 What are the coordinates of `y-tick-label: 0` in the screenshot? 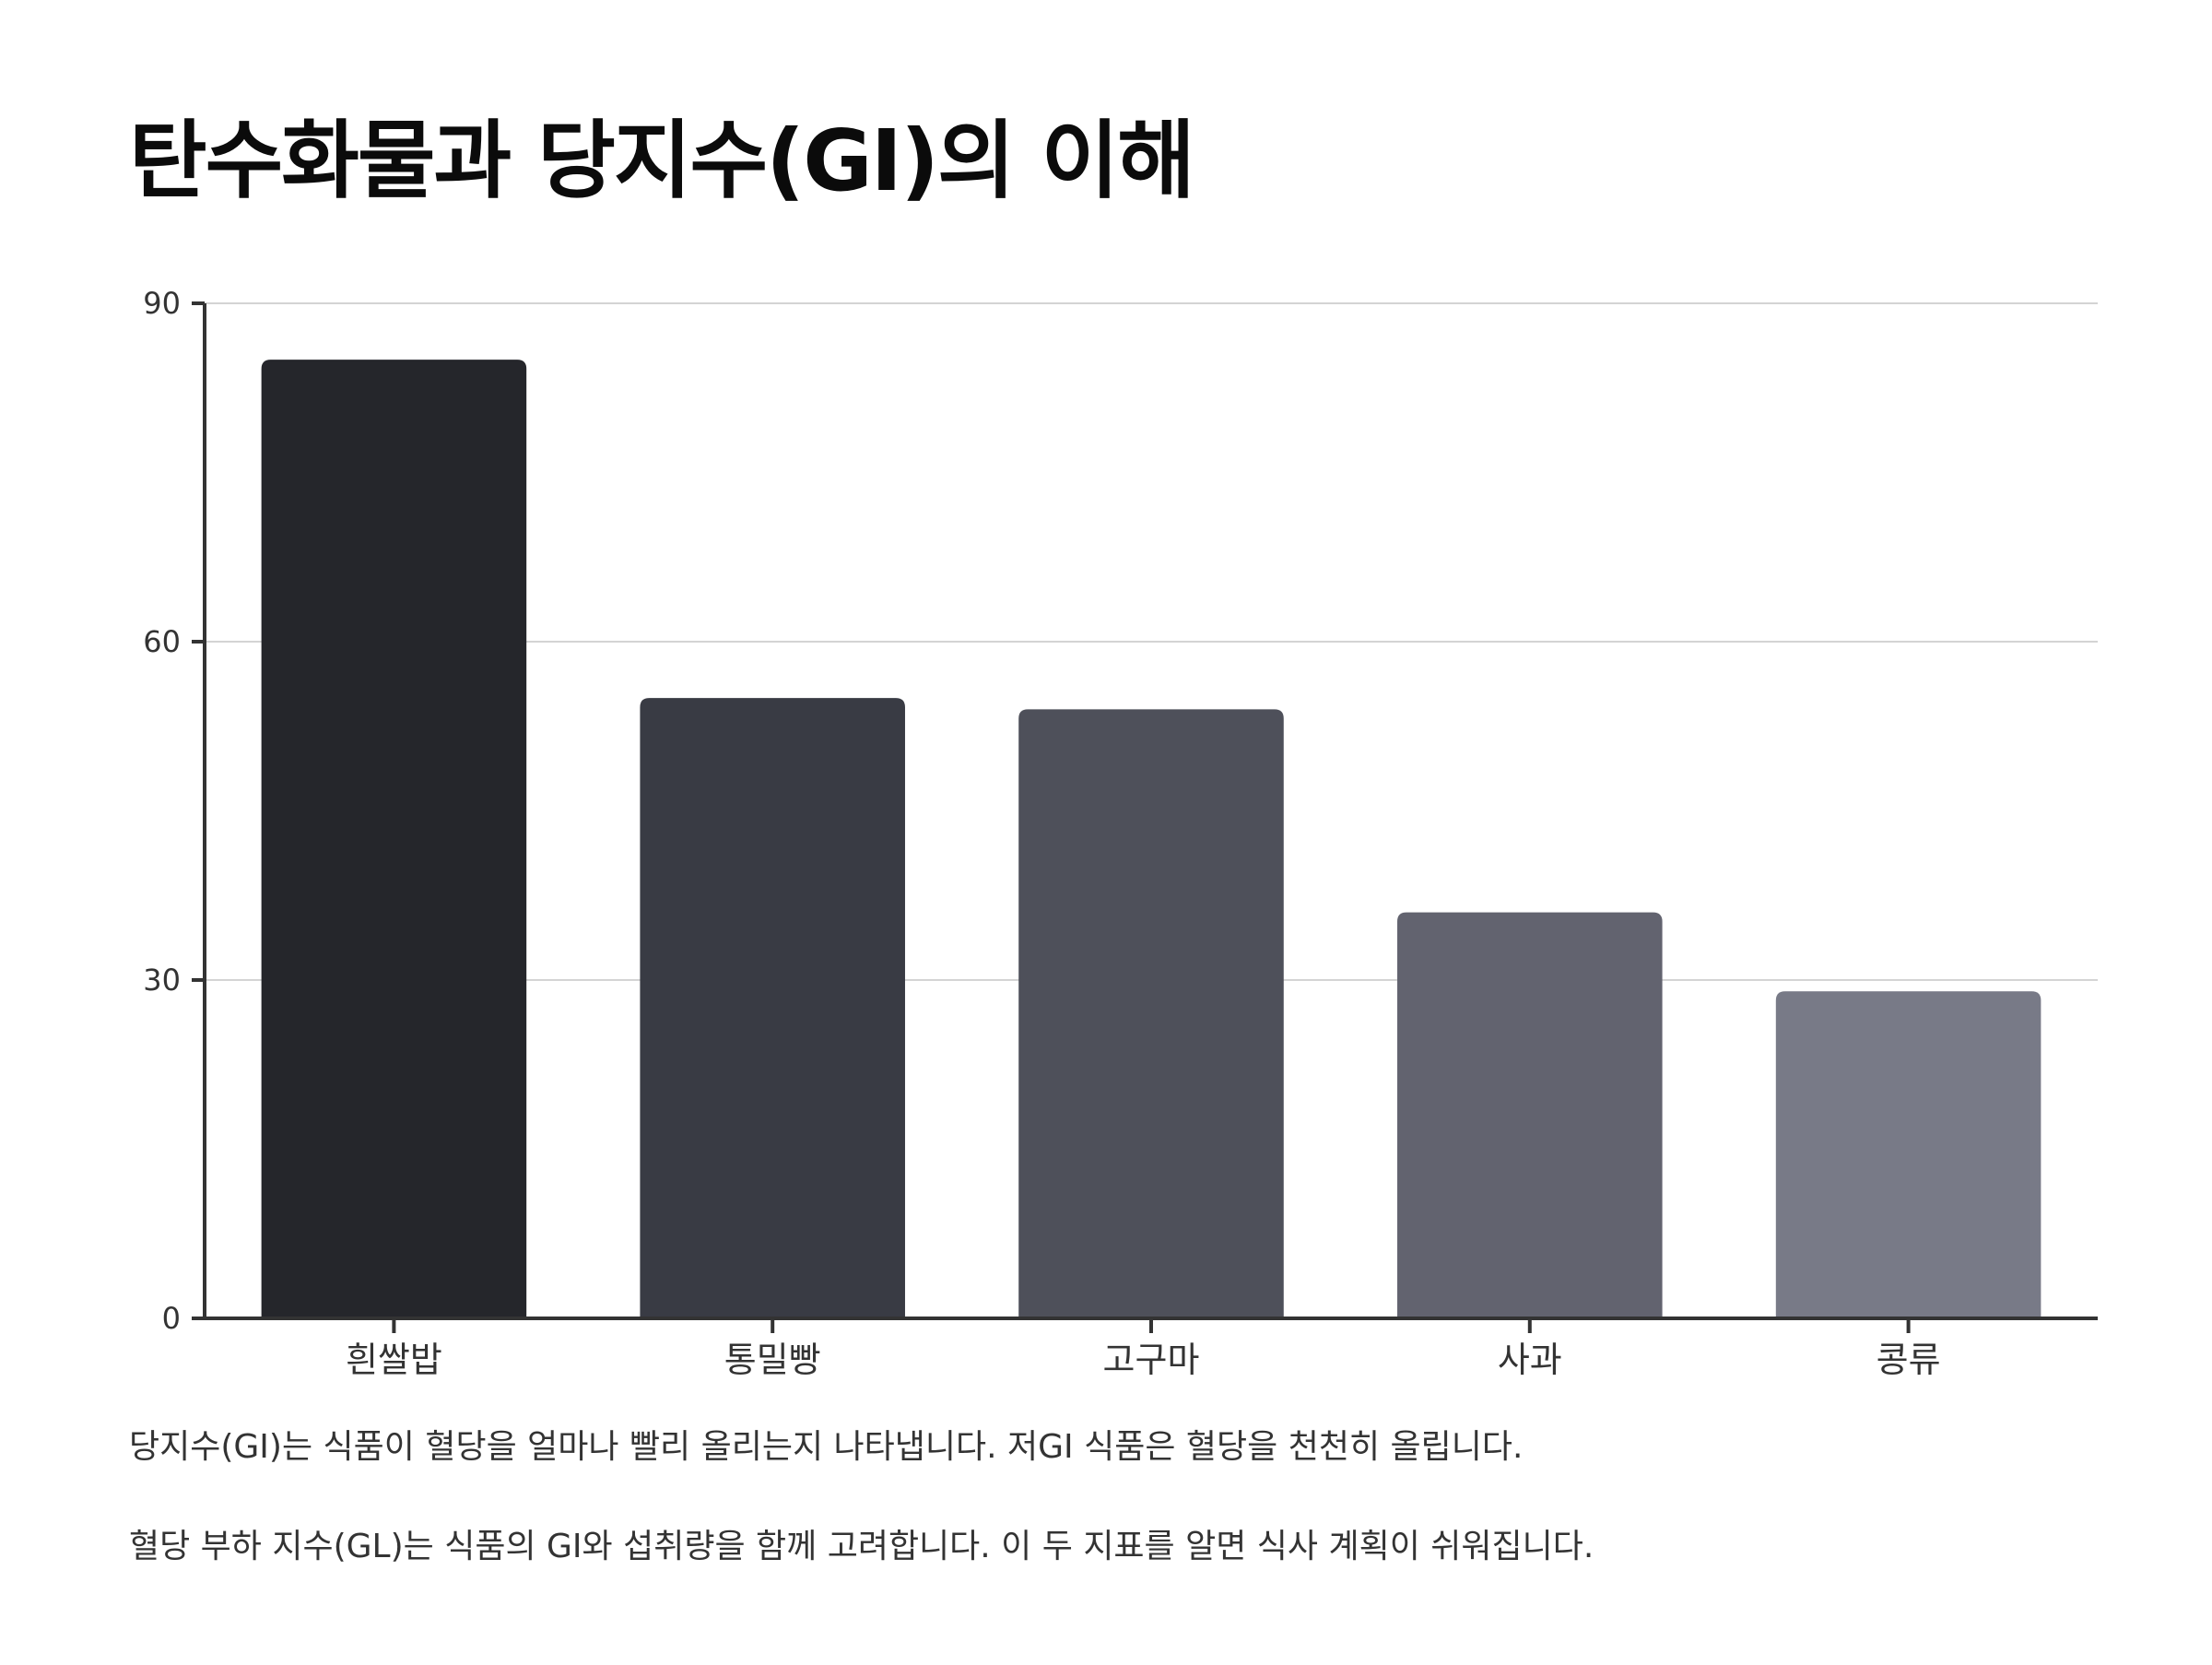 It's located at (171, 1318).